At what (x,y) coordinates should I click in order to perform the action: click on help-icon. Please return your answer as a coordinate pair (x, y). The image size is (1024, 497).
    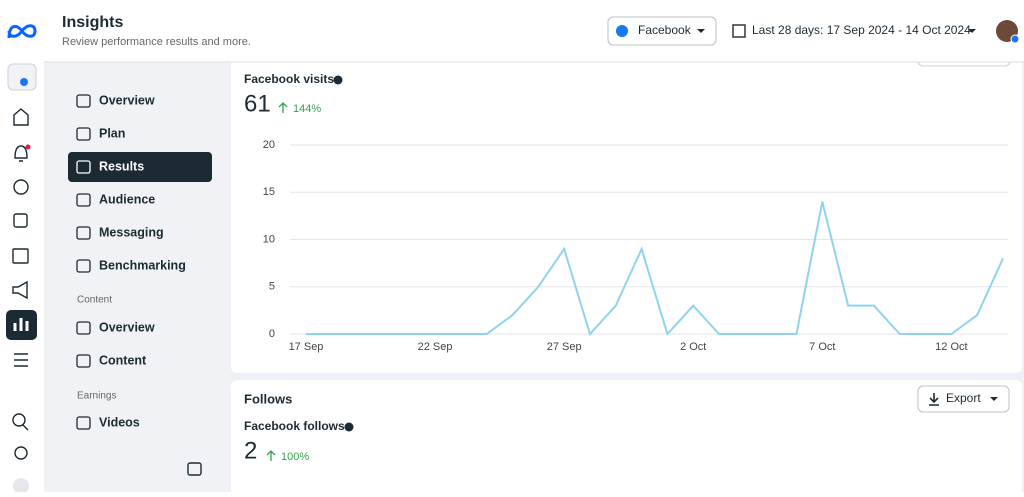
    Looking at the image, I should click on (21, 486).